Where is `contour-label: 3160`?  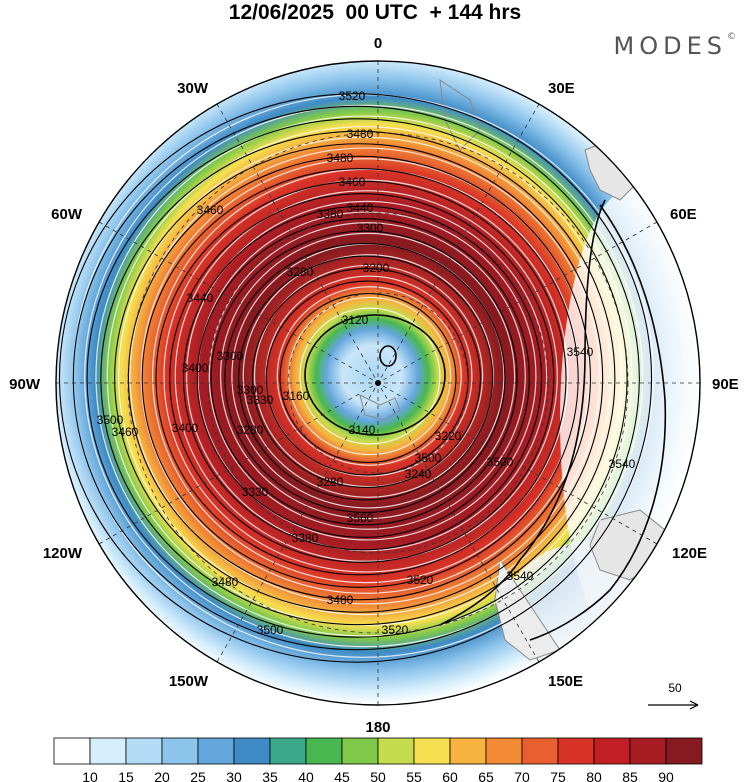 contour-label: 3160 is located at coordinates (296, 396).